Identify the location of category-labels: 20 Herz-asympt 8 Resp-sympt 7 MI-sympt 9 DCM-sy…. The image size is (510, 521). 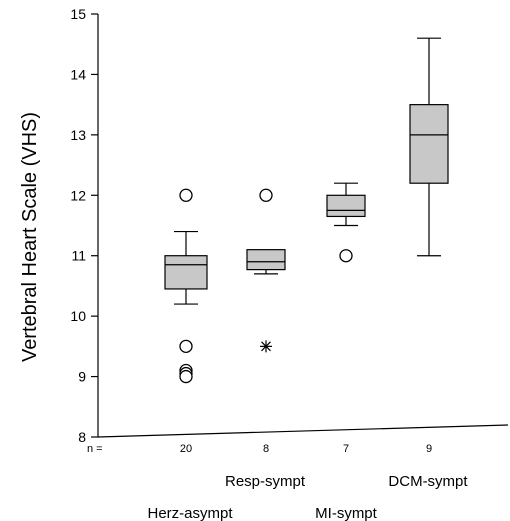
(307, 482).